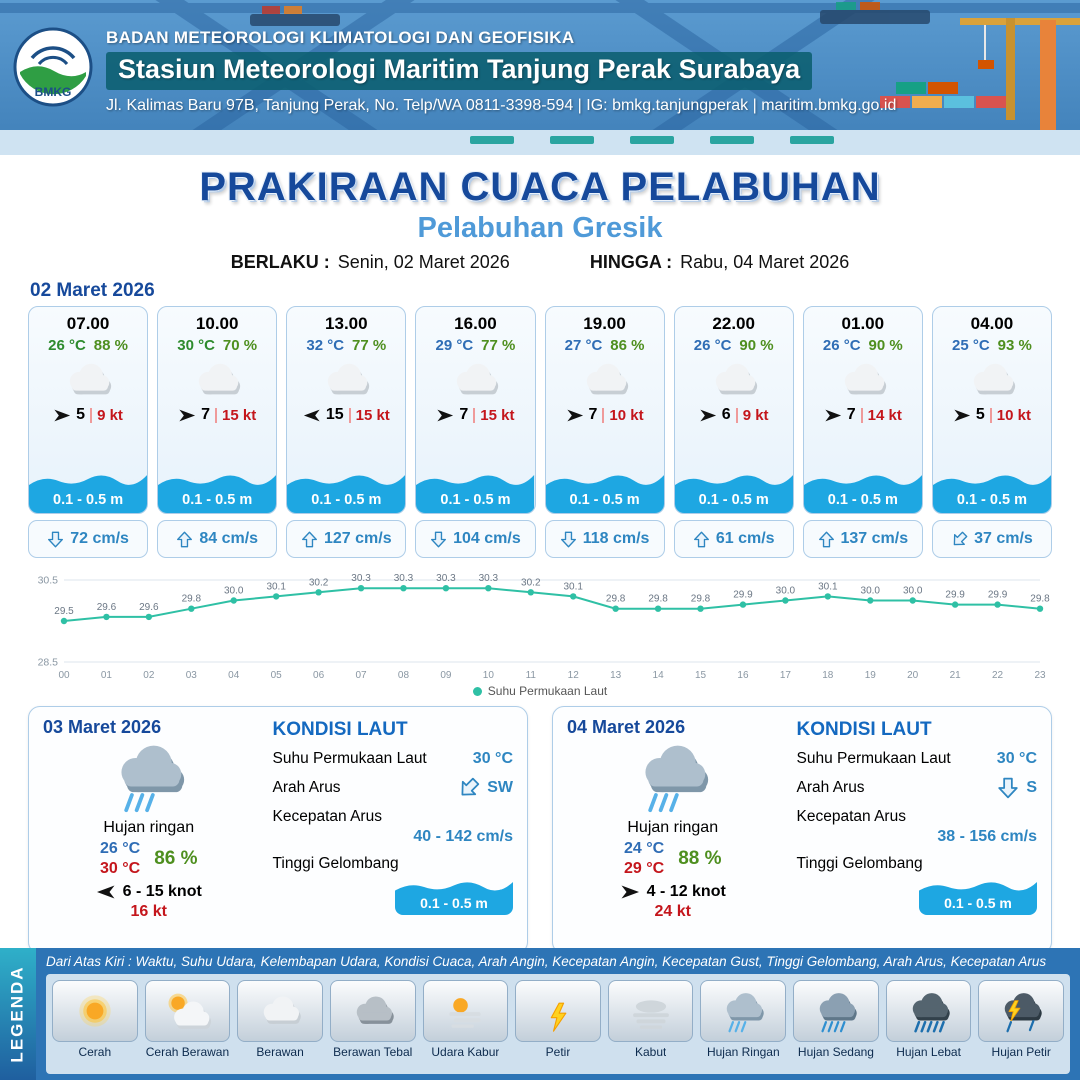  Describe the element at coordinates (485, 788) in the screenshot. I see `current-direction-value: SW` at that location.